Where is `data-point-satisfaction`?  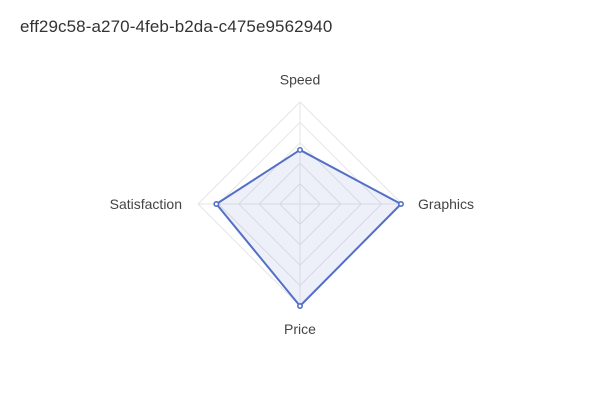 data-point-satisfaction is located at coordinates (216, 204).